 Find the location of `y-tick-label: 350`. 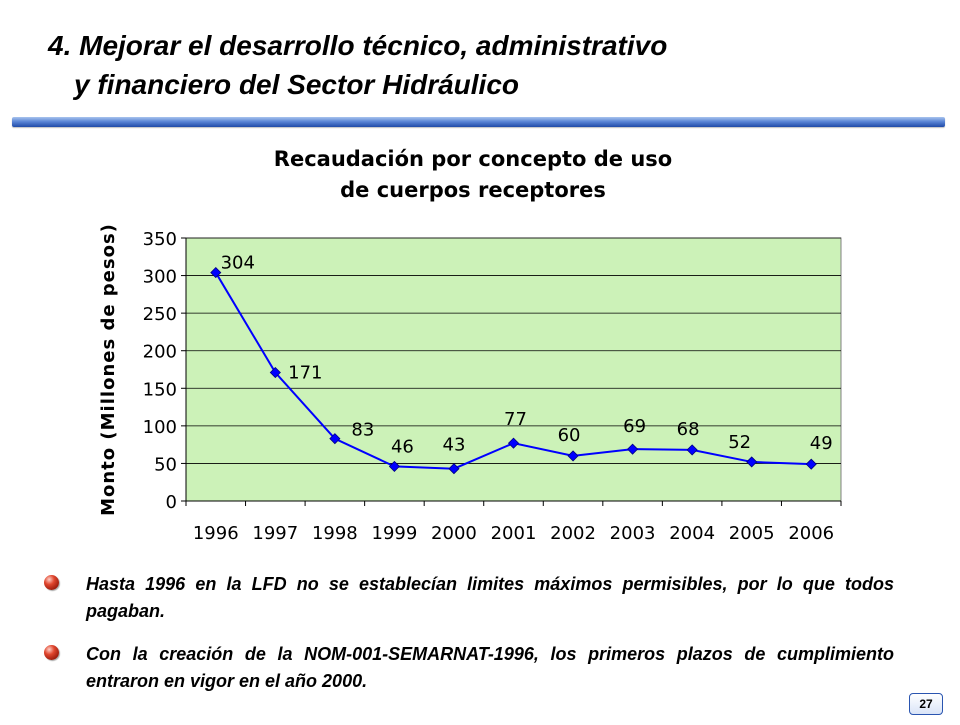

y-tick-label: 350 is located at coordinates (160, 239).